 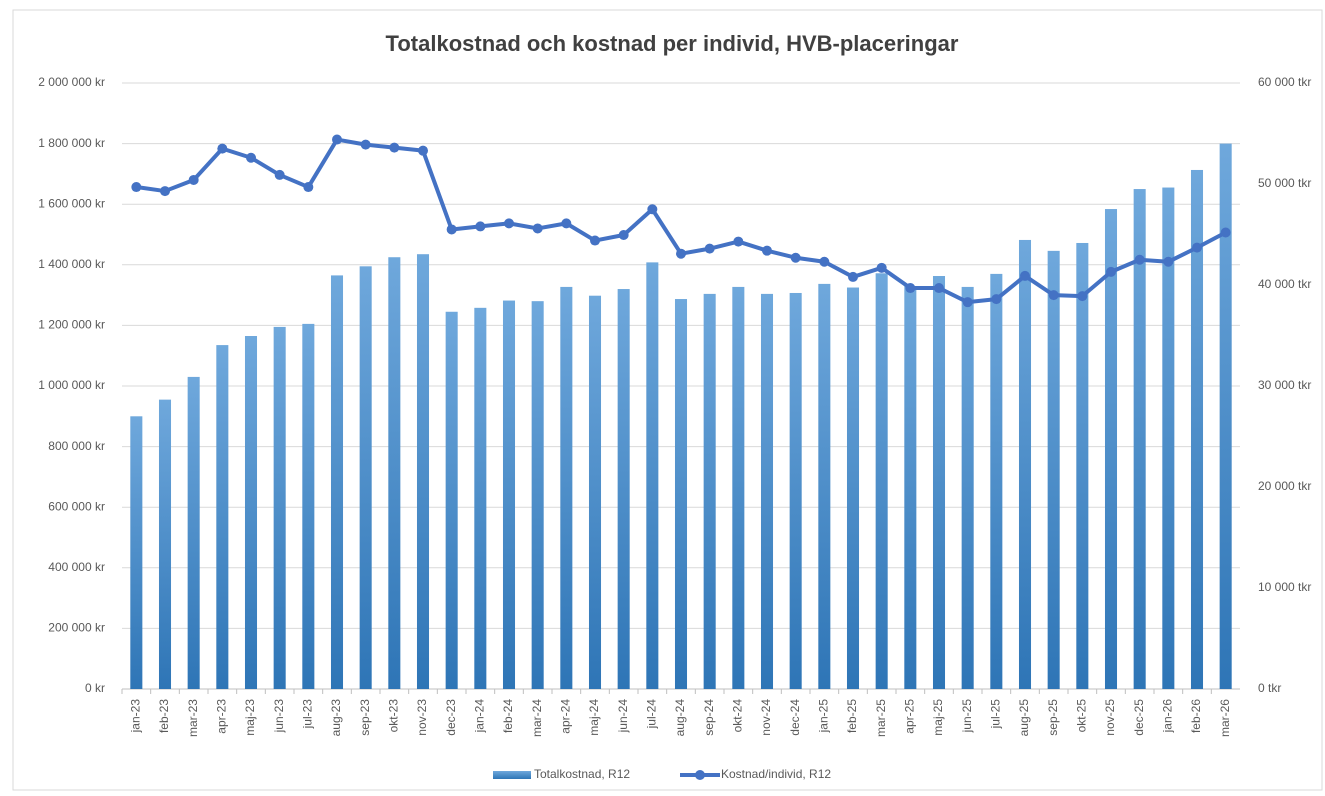 I want to click on x-tick-label: jun-25, so click(x=967, y=716).